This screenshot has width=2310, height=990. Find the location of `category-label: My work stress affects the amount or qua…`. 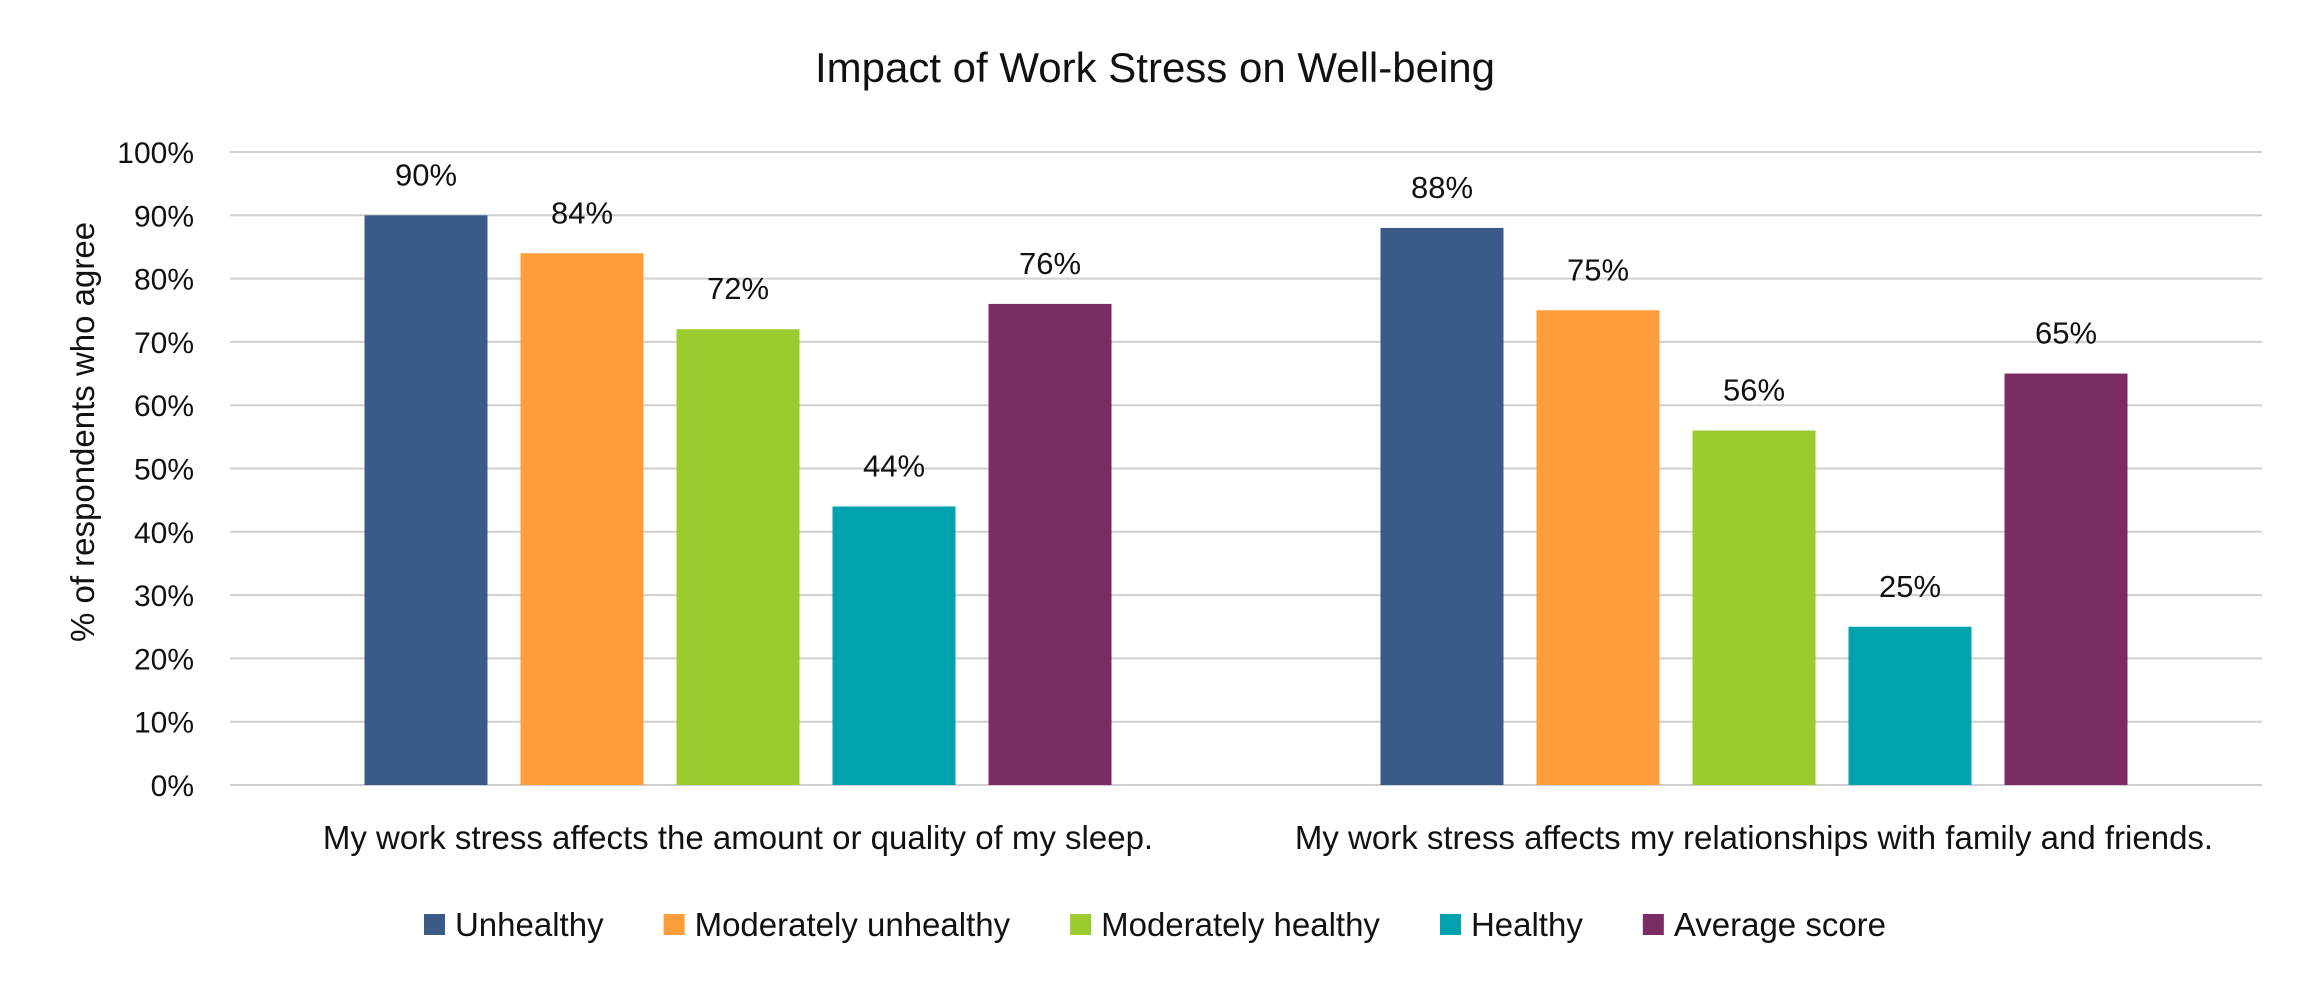

category-label: My work stress affects the amount or qua… is located at coordinates (738, 837).